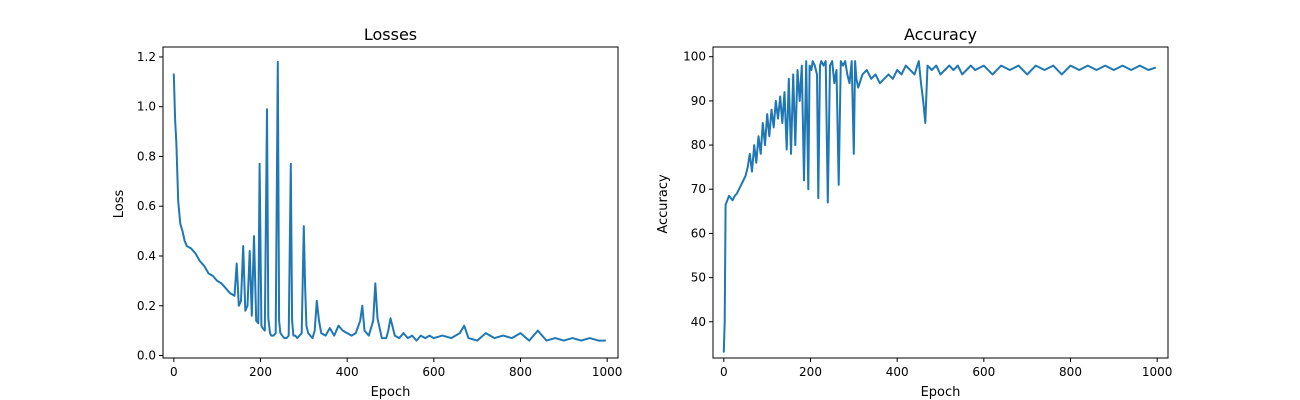 The height and width of the screenshot is (400, 1300). What do you see at coordinates (941, 392) in the screenshot?
I see `accuracy-x-axis-label: Epoch` at bounding box center [941, 392].